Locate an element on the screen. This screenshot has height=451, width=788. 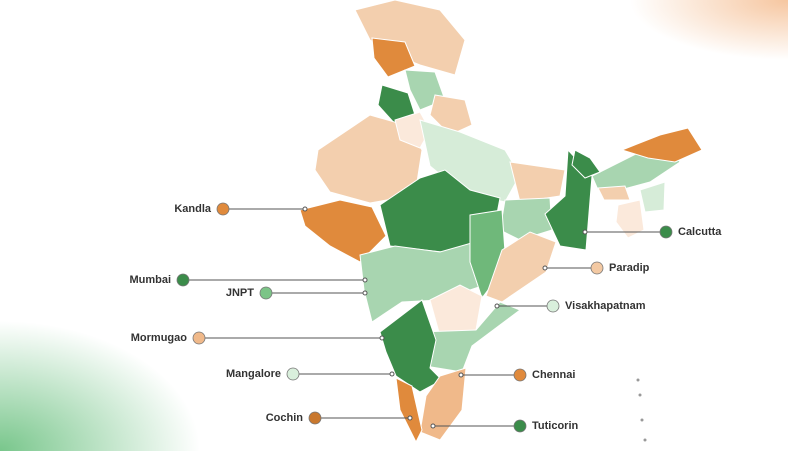
port-label: Paradip is located at coordinates (629, 268).